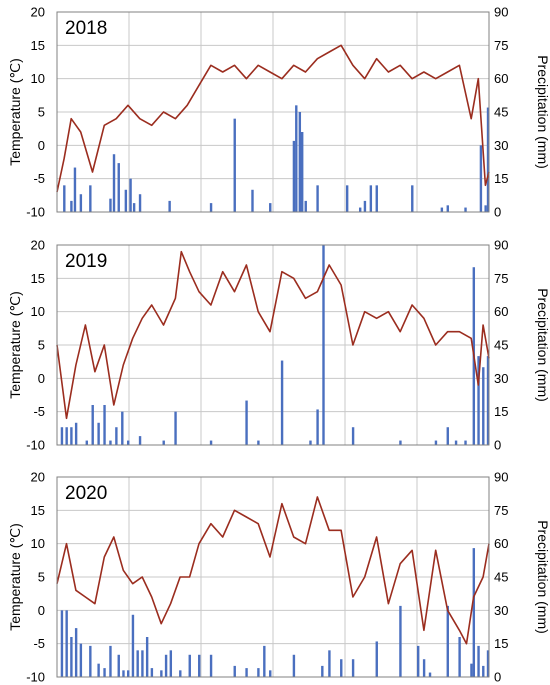 The height and width of the screenshot is (685, 550). What do you see at coordinates (501, 510) in the screenshot?
I see `y-right-tick-label: 75` at bounding box center [501, 510].